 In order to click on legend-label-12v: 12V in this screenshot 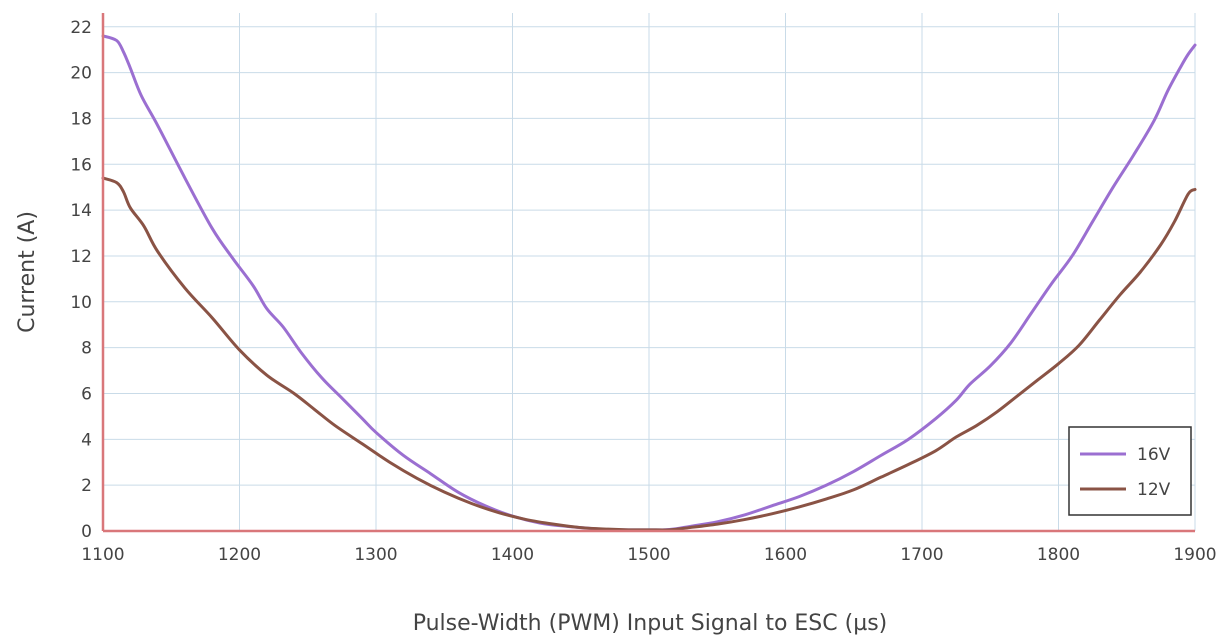, I will do `click(1154, 490)`.